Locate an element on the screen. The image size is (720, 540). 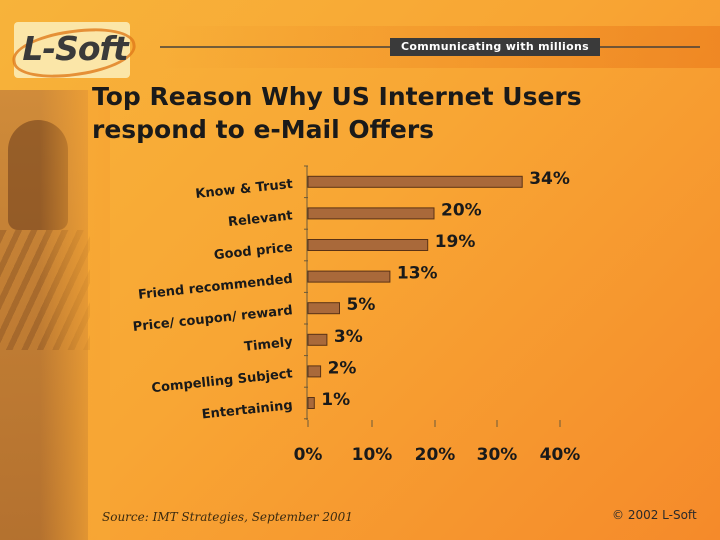
x-tick-label: 40% is located at coordinates (560, 455).